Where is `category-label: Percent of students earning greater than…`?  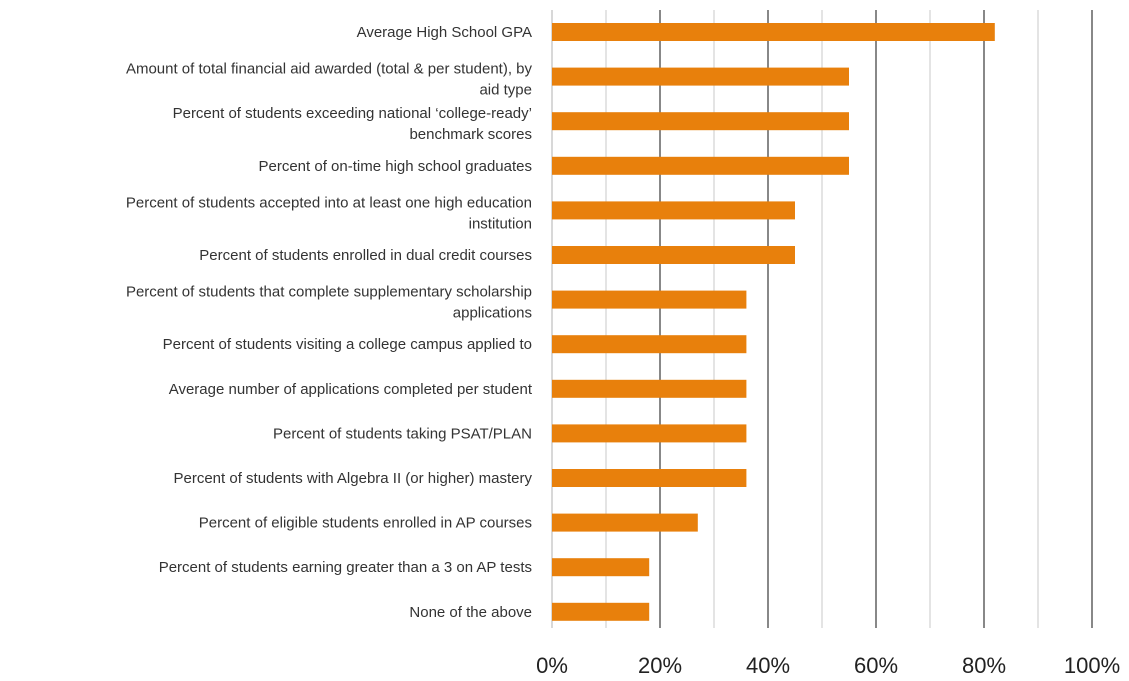
category-label: Percent of students earning greater than… is located at coordinates (345, 567).